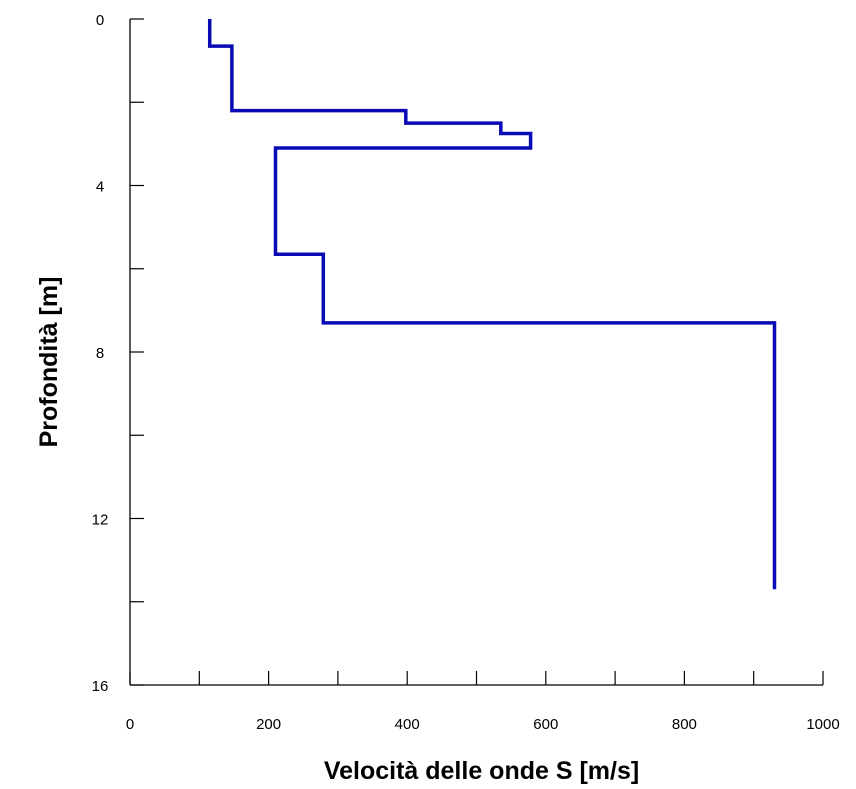 The height and width of the screenshot is (789, 856). I want to click on x-tick-label: 200, so click(268, 724).